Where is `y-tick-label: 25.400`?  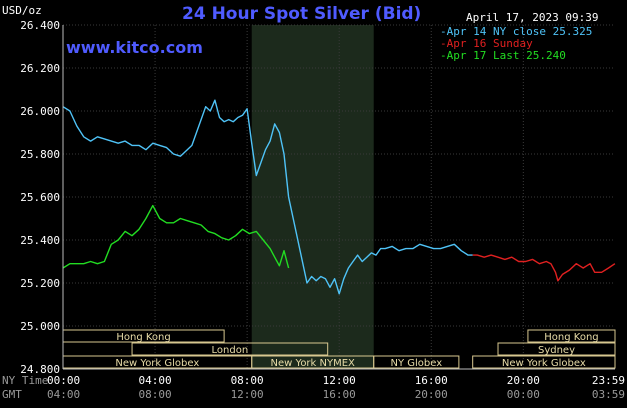
y-tick-label: 25.400 is located at coordinates (40, 240).